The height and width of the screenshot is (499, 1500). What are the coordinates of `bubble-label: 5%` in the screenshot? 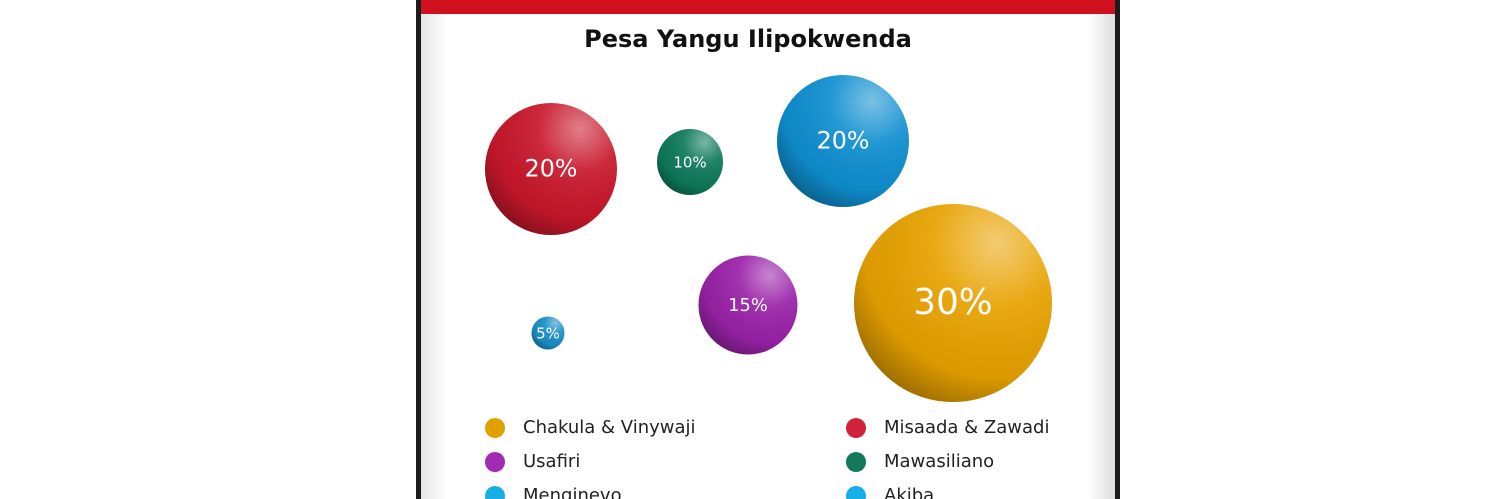 It's located at (548, 334).